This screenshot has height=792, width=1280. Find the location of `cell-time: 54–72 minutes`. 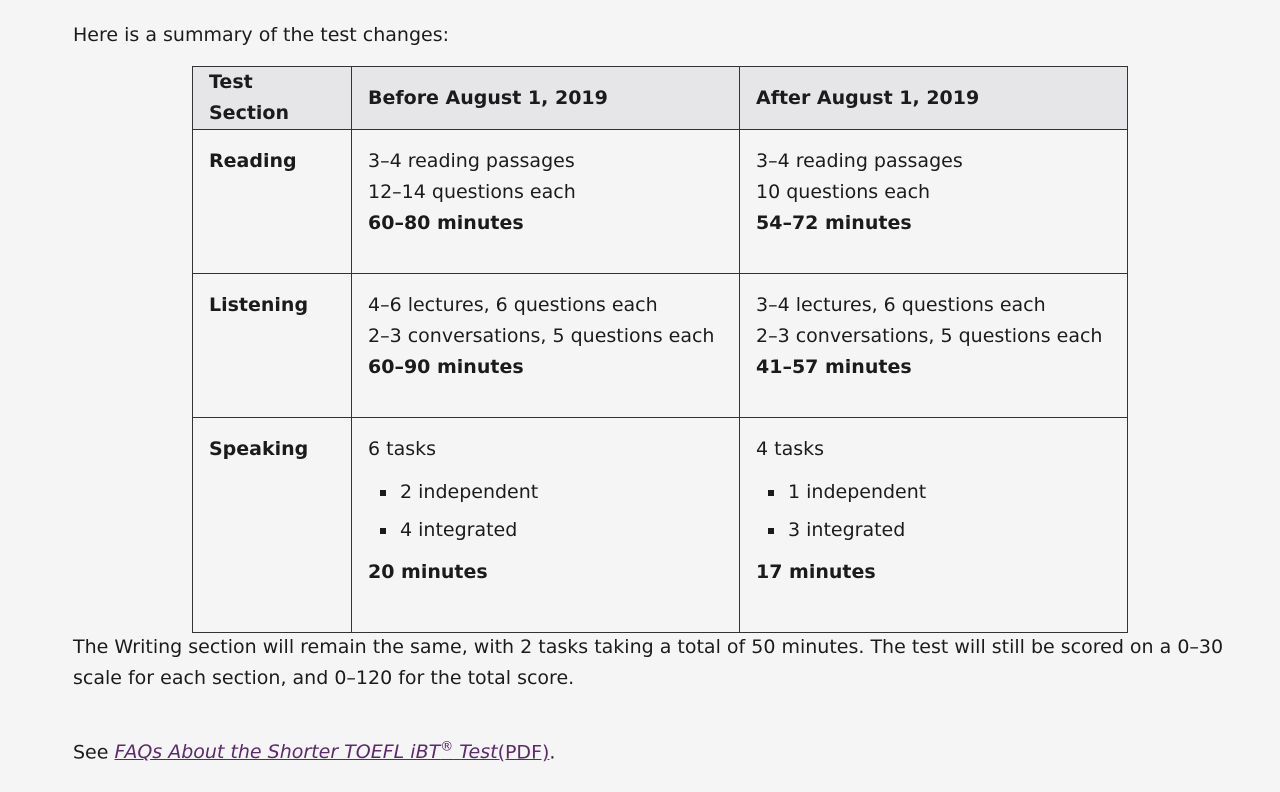

cell-time: 54–72 minutes is located at coordinates (834, 223).